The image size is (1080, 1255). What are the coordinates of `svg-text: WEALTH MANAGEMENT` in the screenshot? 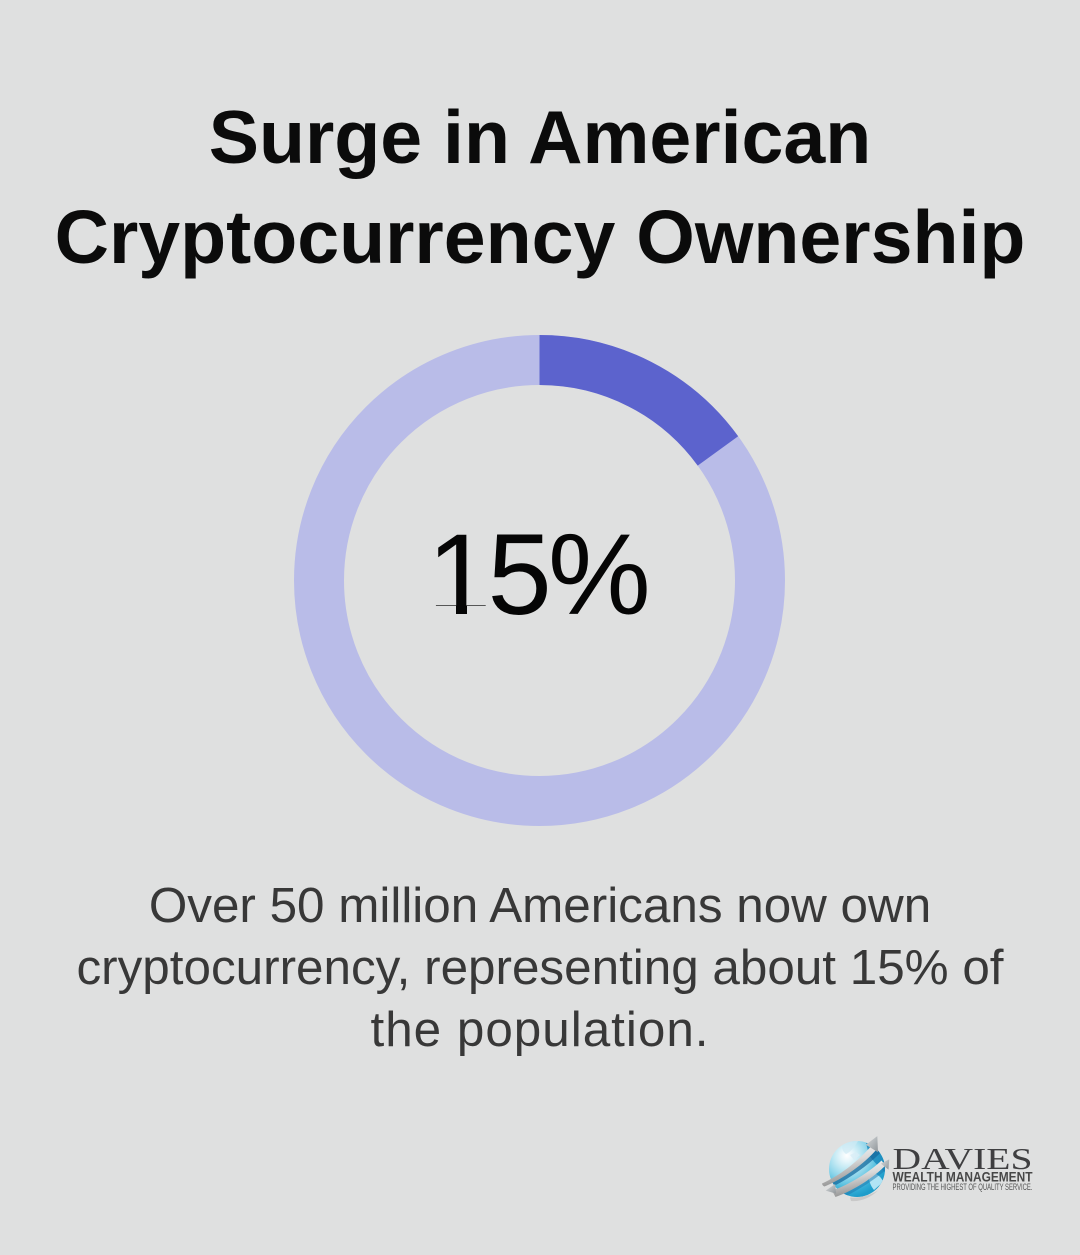 It's located at (963, 1176).